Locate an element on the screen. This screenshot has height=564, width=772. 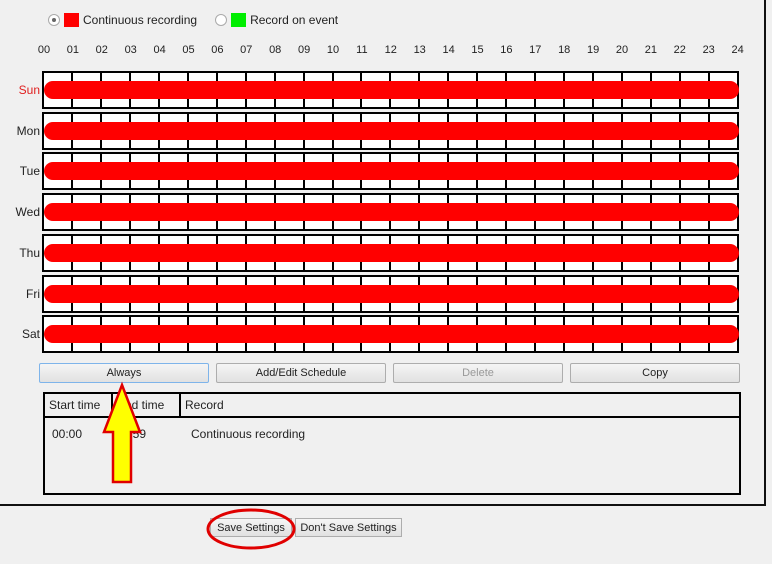
copy-button: Copy is located at coordinates (655, 373).